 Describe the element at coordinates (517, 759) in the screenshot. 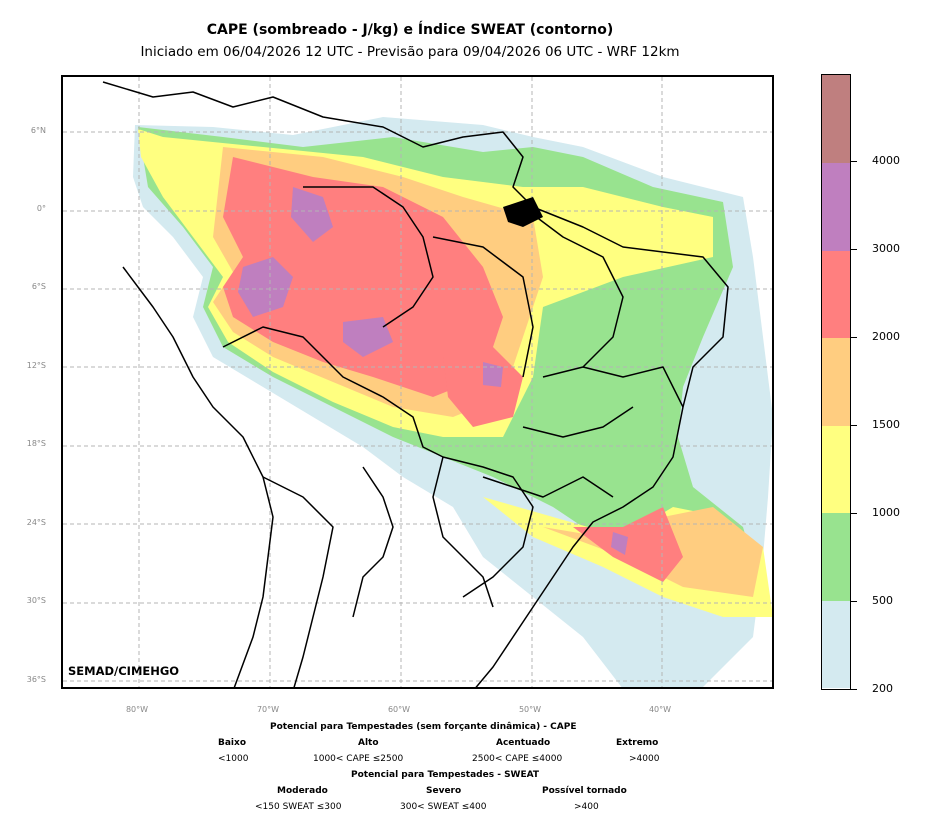

I see `cape-range-accentuated: 2500< CAPE ≤4000` at that location.